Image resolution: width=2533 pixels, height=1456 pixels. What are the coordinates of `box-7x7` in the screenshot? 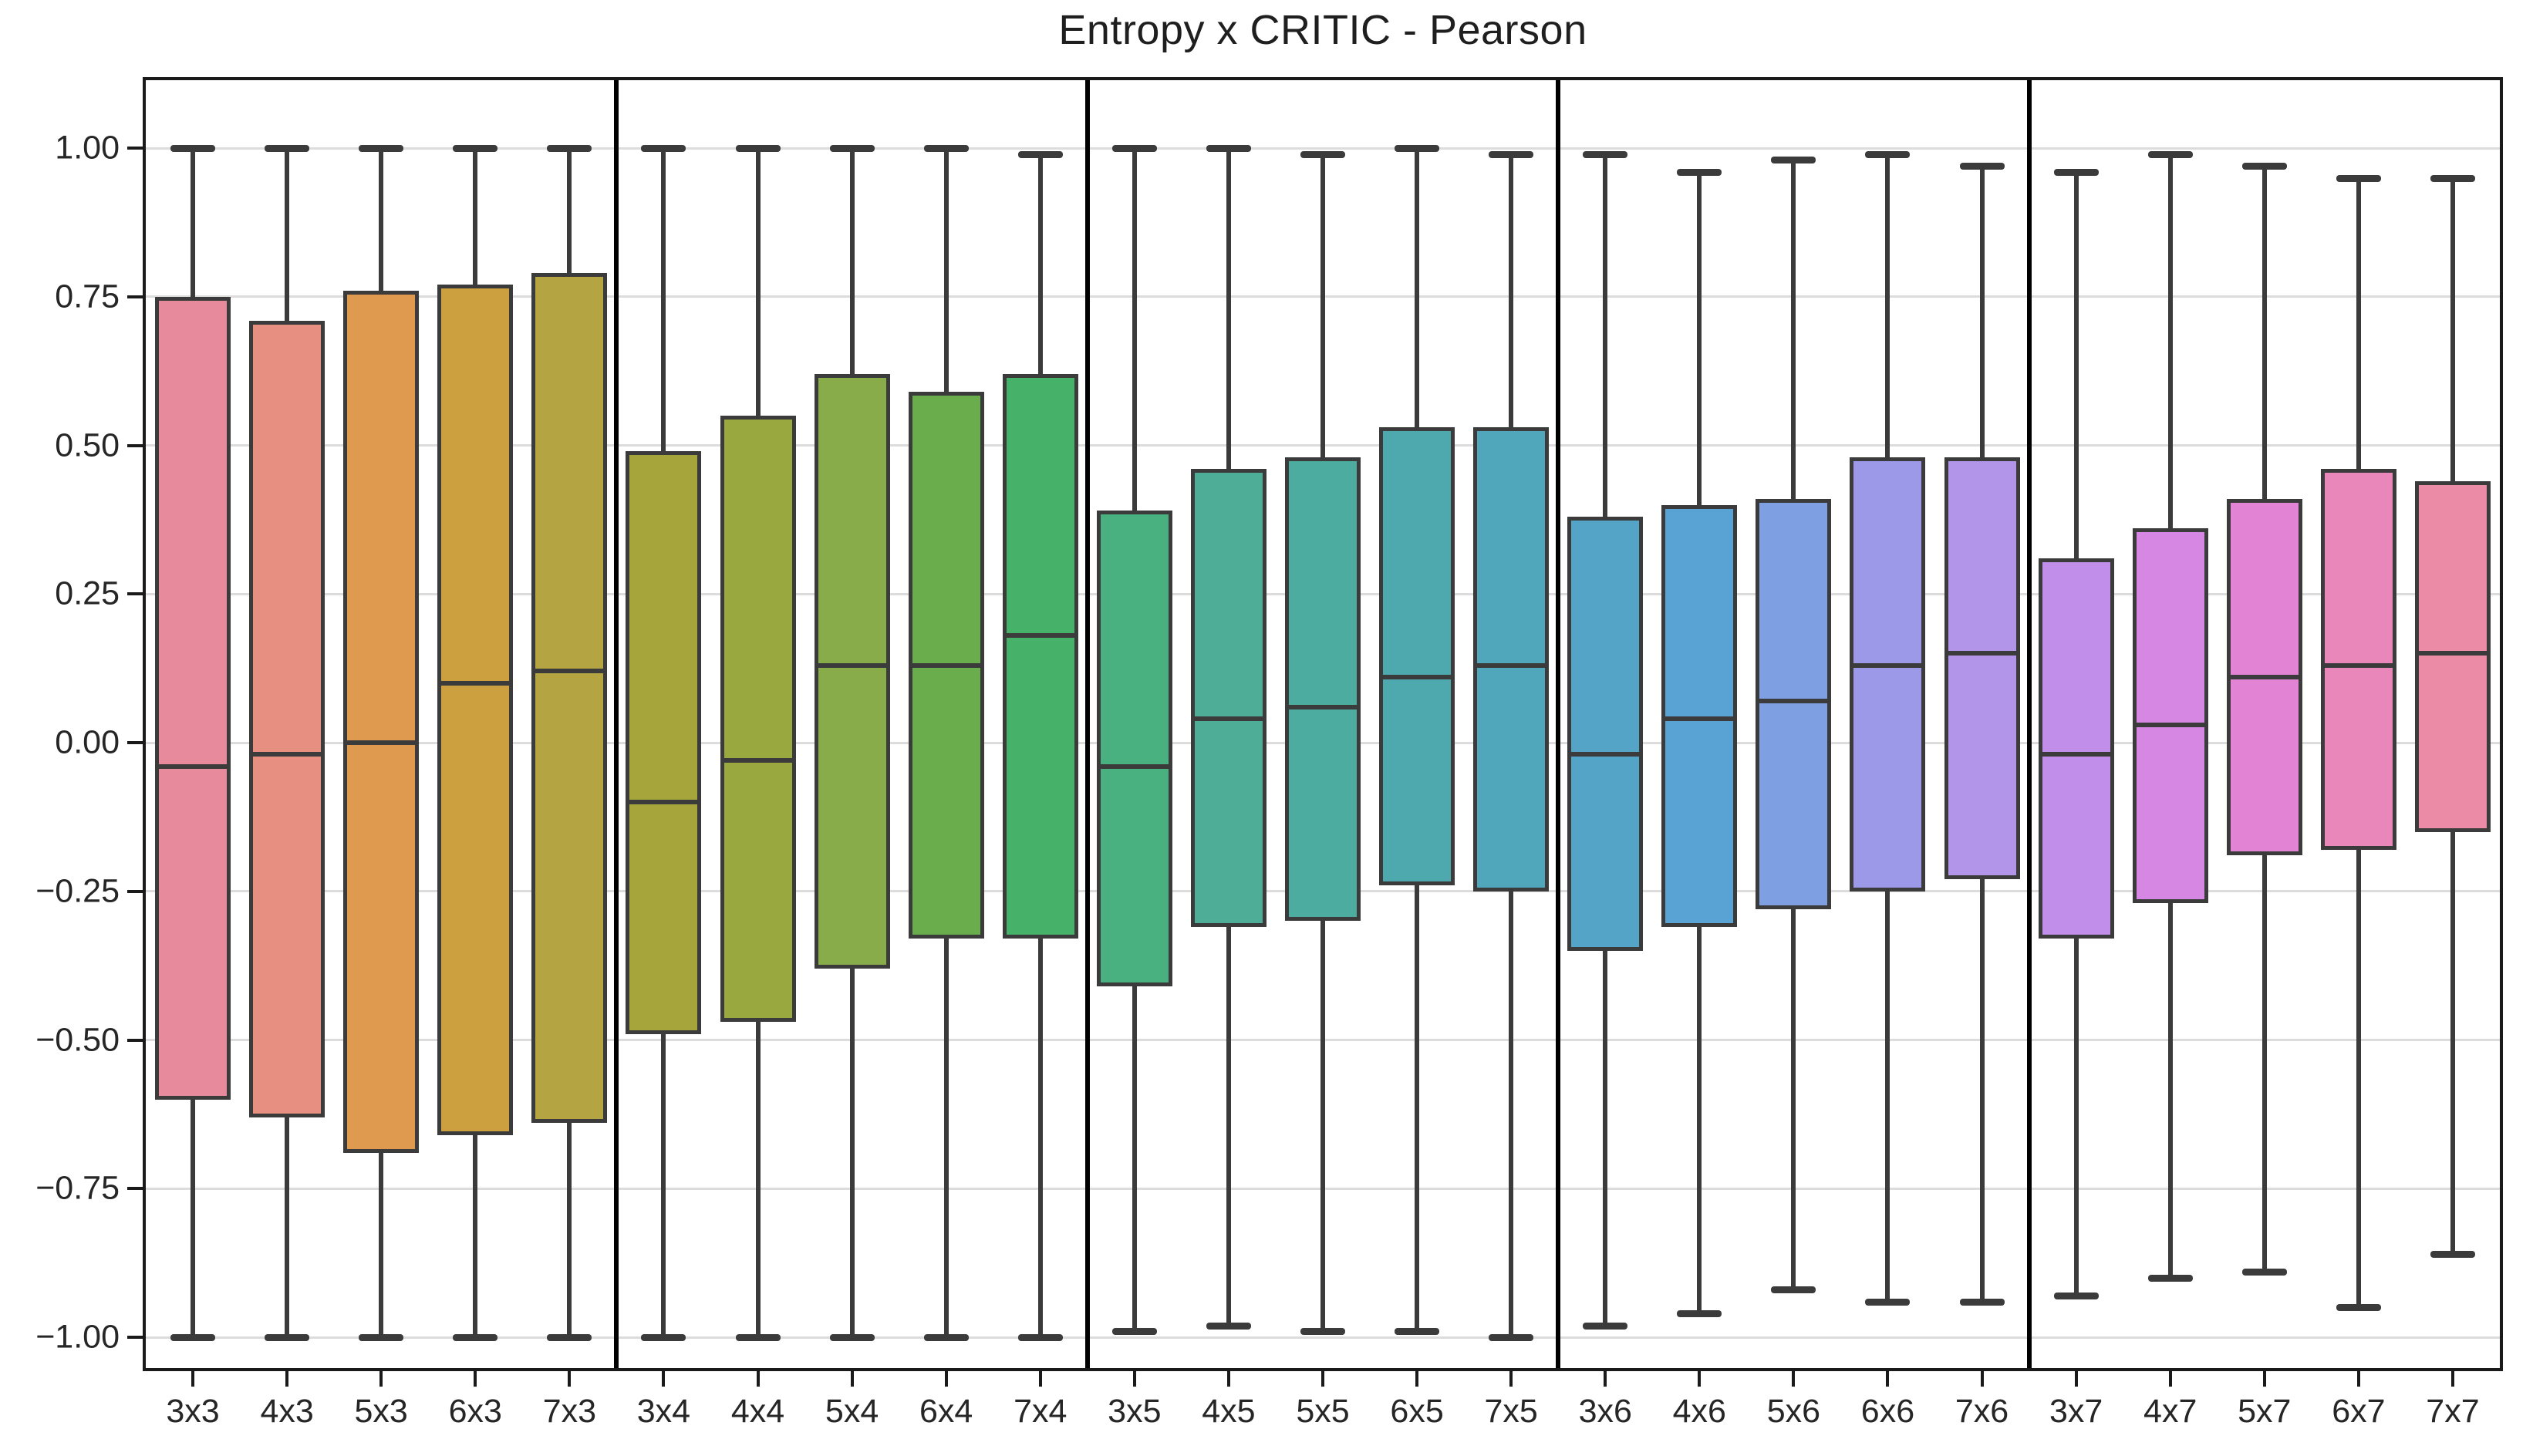 It's located at (2452, 656).